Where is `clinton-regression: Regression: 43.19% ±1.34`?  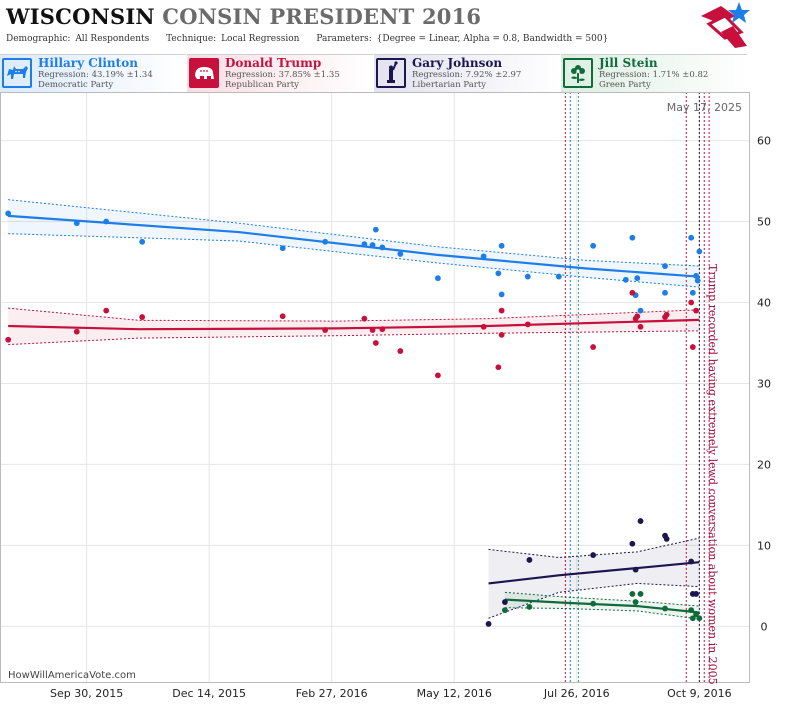 clinton-regression: Regression: 43.19% ±1.34 is located at coordinates (95, 75).